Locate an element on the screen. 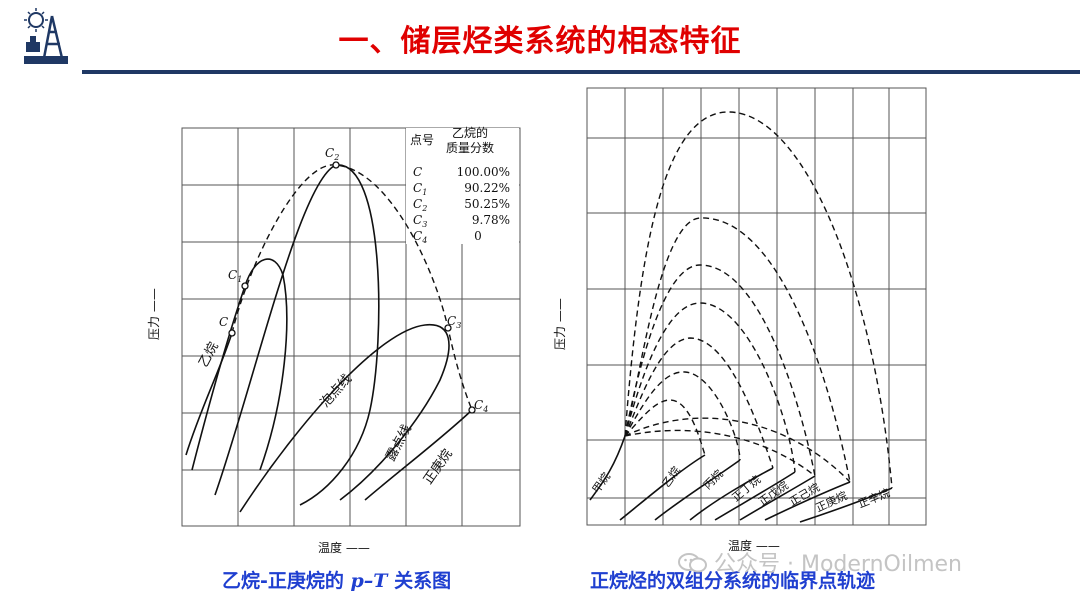 The width and height of the screenshot is (1080, 604). curve-octane is located at coordinates (846, 505).